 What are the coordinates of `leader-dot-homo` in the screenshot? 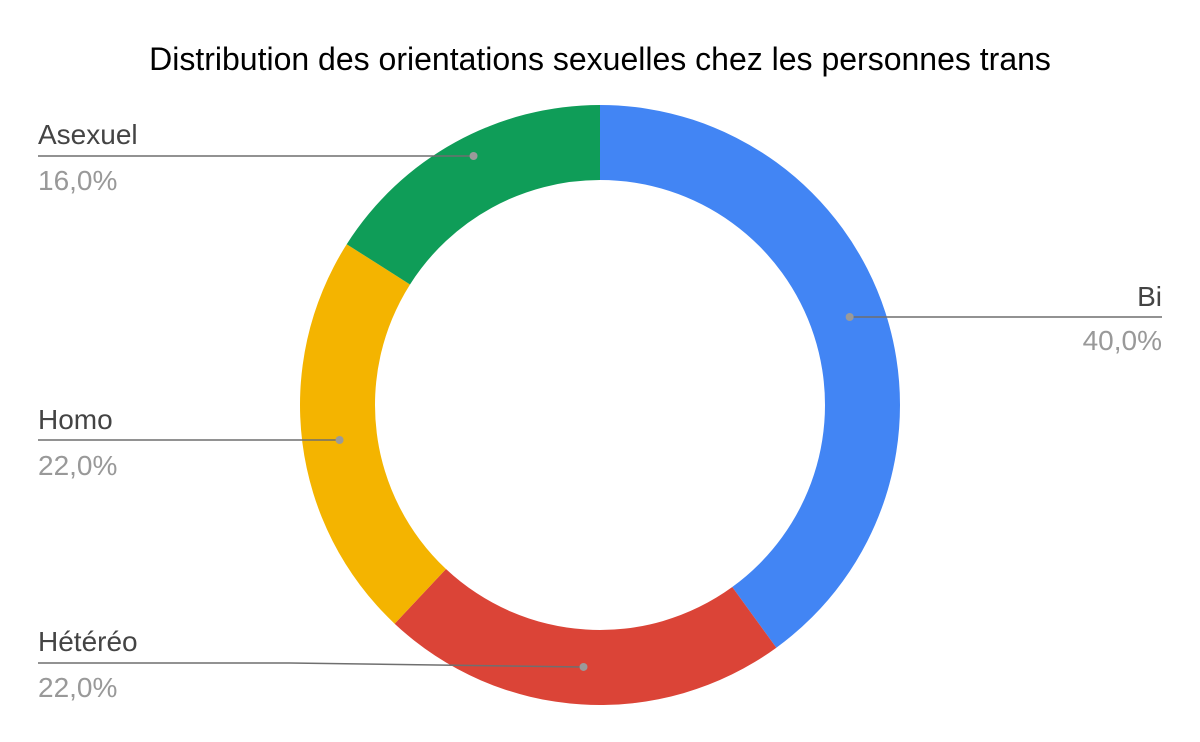 It's located at (339, 440).